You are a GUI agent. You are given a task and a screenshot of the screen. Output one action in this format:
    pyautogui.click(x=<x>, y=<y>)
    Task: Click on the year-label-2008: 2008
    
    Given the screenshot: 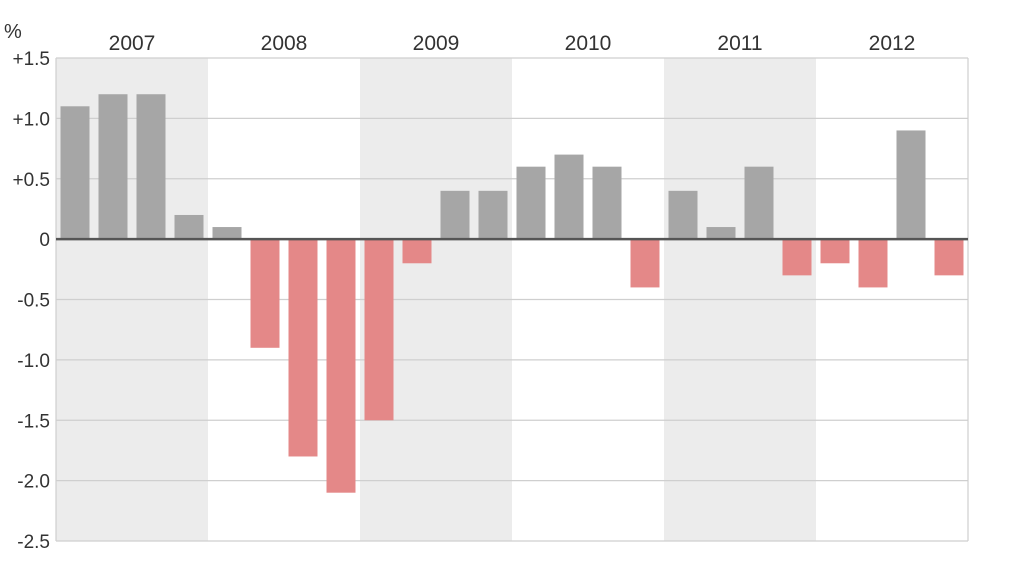 What is the action you would take?
    pyautogui.click(x=284, y=43)
    